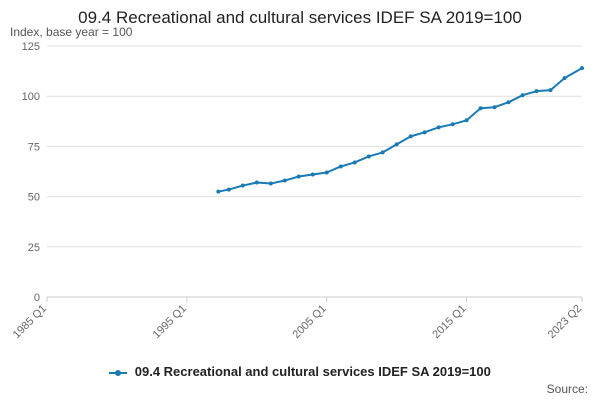  What do you see at coordinates (71, 32) in the screenshot?
I see `y-axis-label: Index, base year = 100` at bounding box center [71, 32].